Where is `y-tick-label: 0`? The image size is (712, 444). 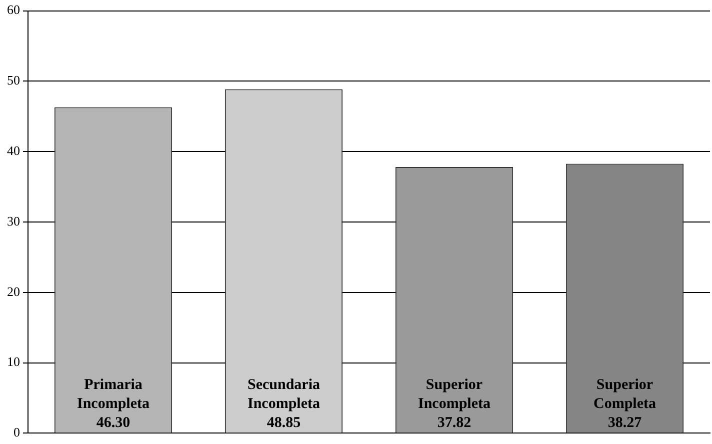 y-tick-label: 0 is located at coordinates (17, 432).